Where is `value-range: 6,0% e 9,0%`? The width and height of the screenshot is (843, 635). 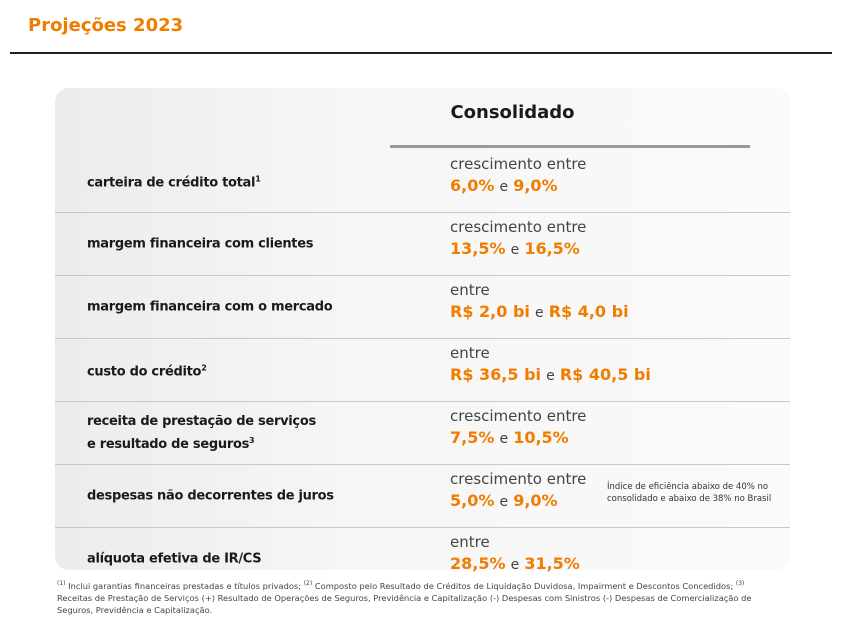
value-range: 6,0% e 9,0% is located at coordinates (518, 186).